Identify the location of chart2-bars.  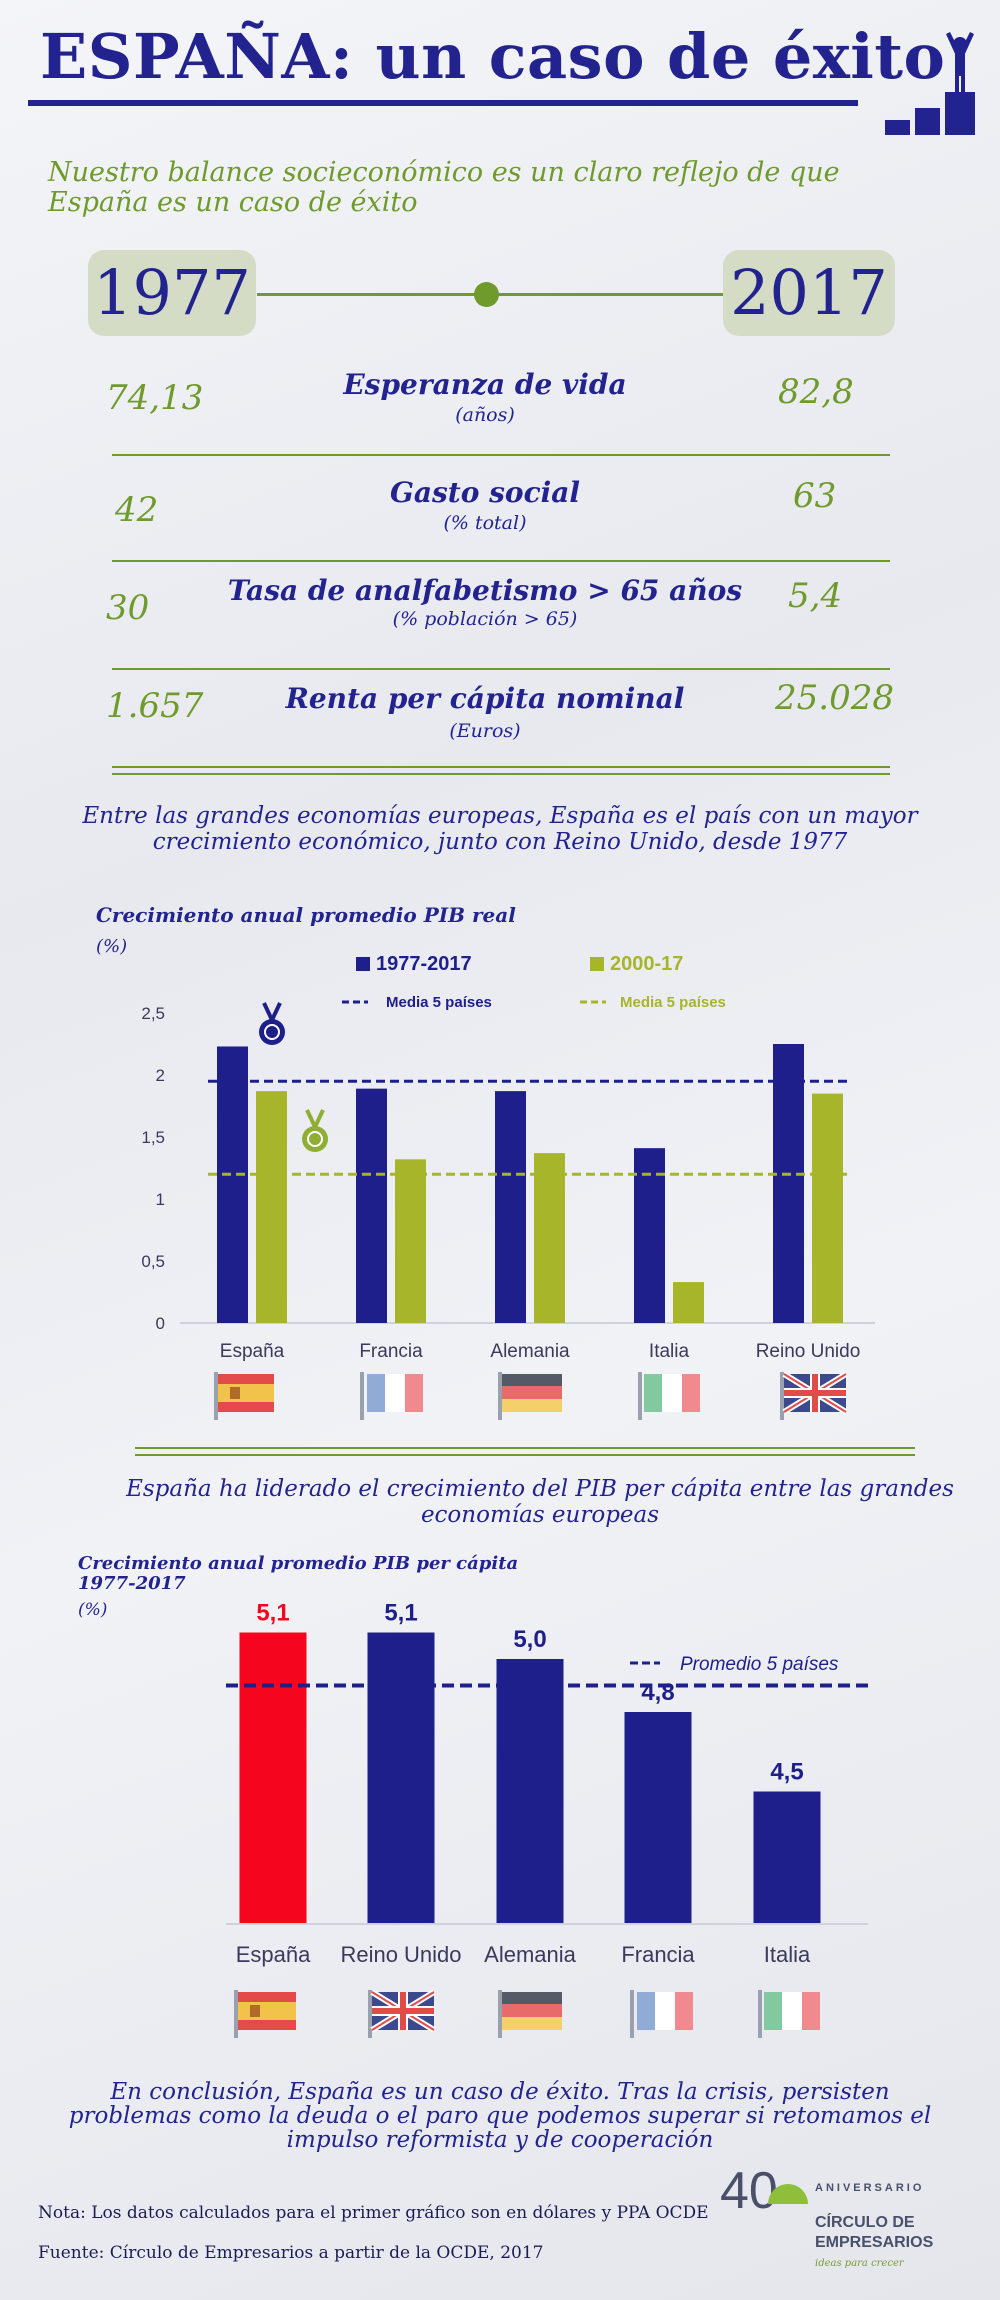
(530, 1778).